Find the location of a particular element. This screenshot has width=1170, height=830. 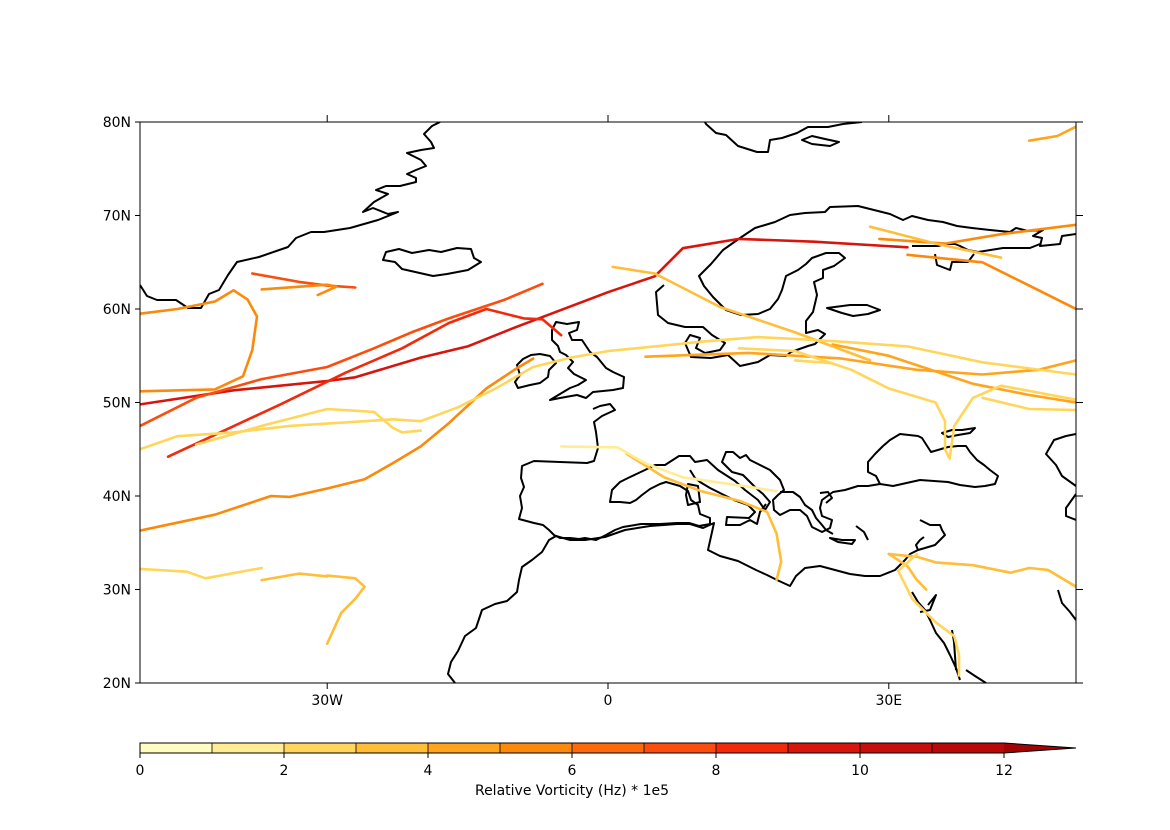

colorbar-ticks: 0 2 4 6 8 10 12 is located at coordinates (574, 766).